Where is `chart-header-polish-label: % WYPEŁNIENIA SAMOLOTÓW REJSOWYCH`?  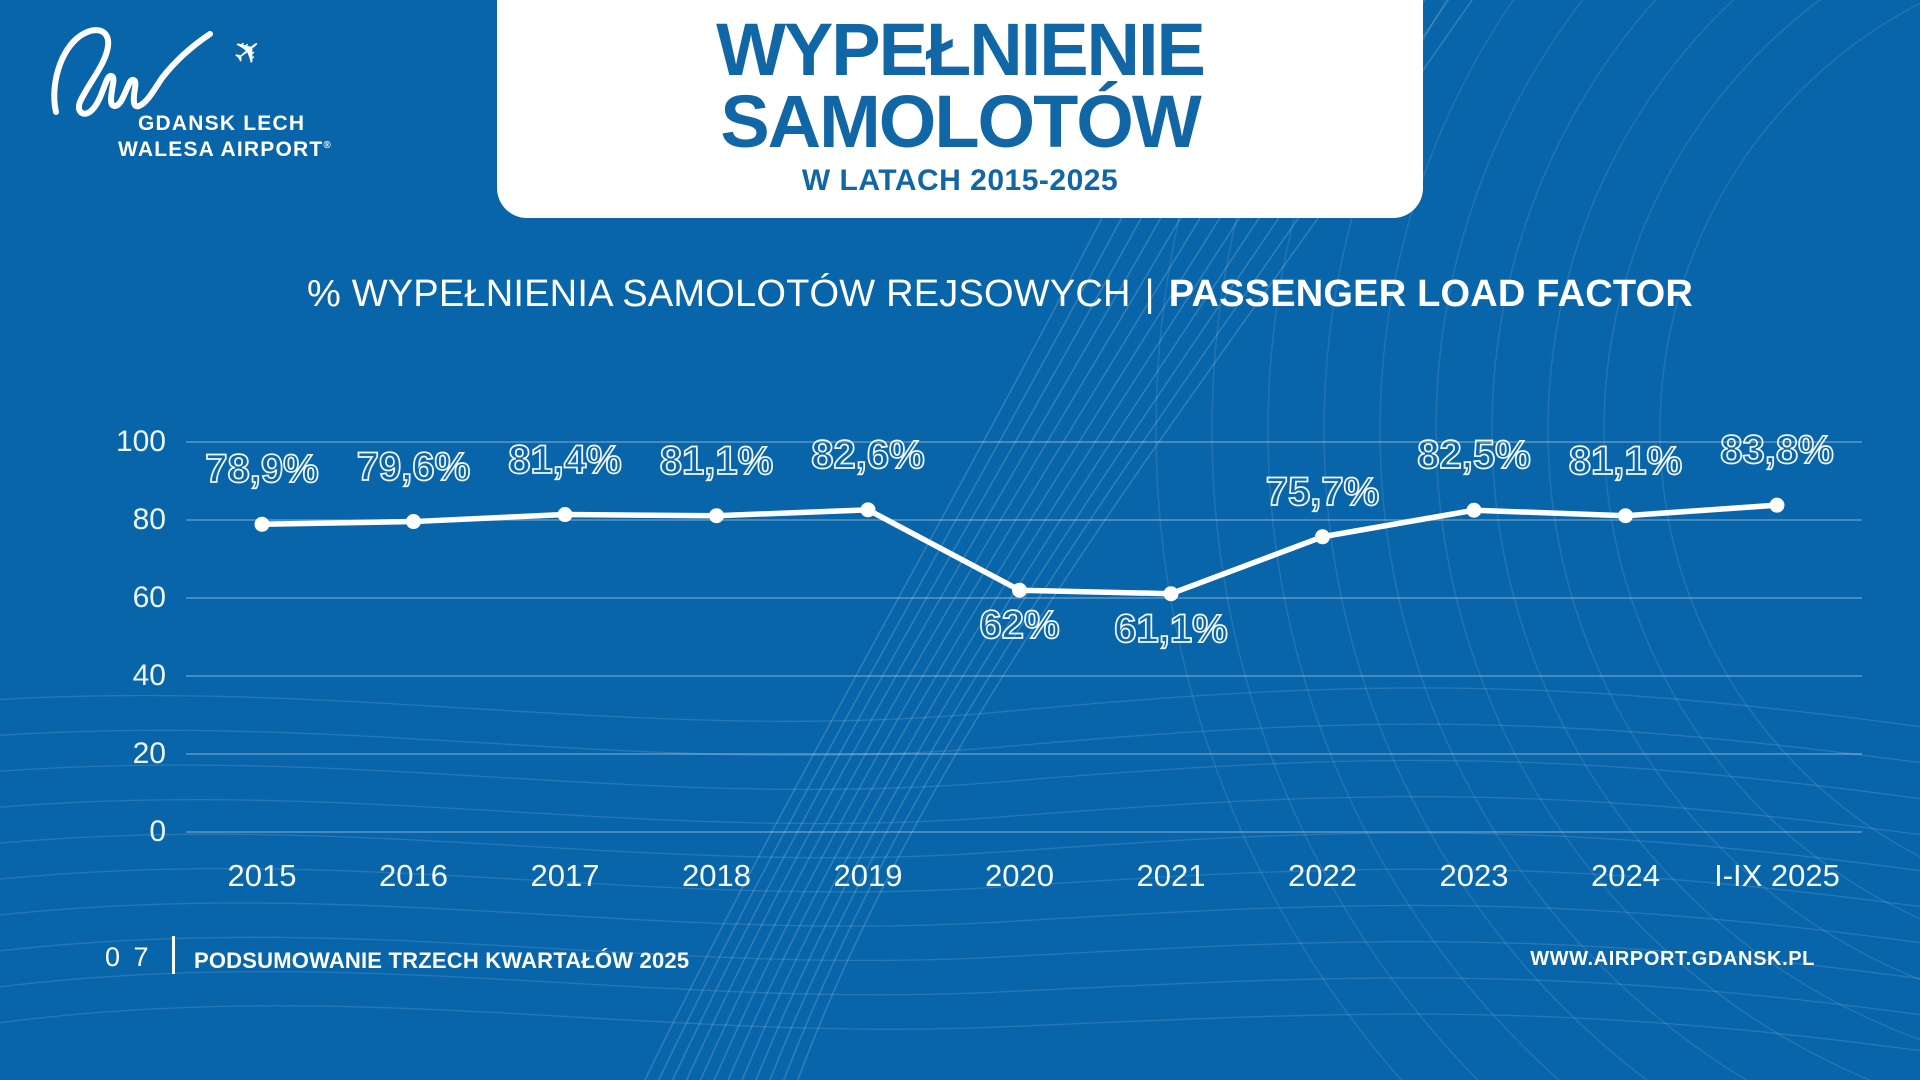 chart-header-polish-label: % WYPEŁNIENIA SAMOLOTÓW REJSOWYCH is located at coordinates (718, 294).